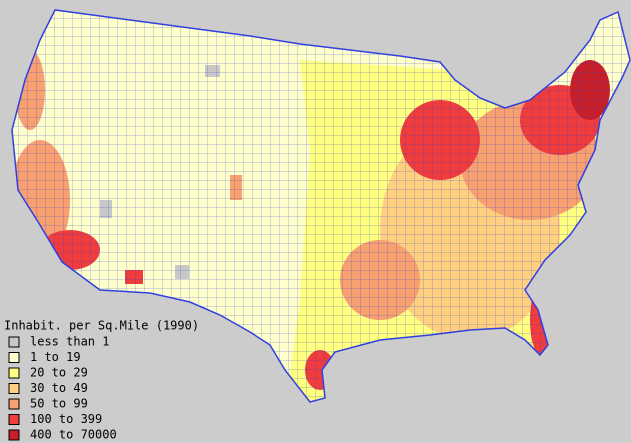 The image size is (631, 443). Describe the element at coordinates (69, 342) in the screenshot. I see `legend-label: less than 1` at that location.